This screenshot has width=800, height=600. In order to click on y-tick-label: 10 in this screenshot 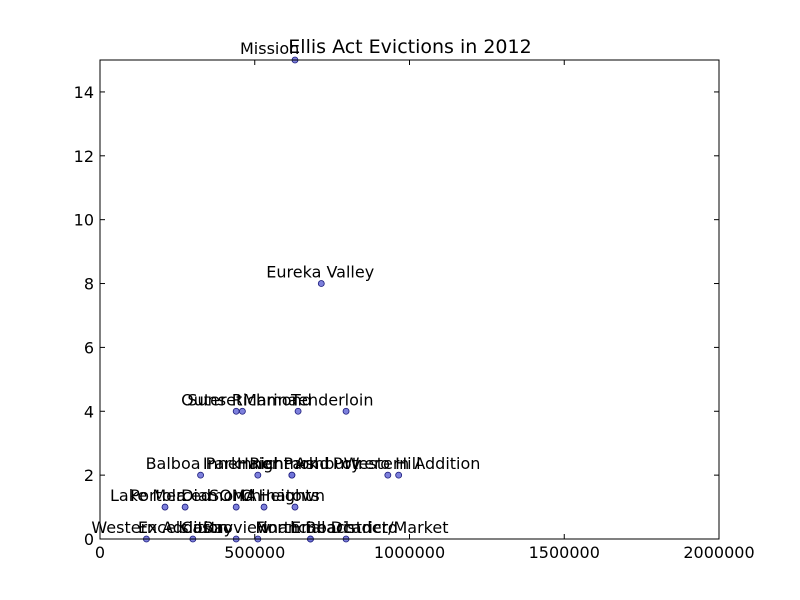, I will do `click(84, 220)`.